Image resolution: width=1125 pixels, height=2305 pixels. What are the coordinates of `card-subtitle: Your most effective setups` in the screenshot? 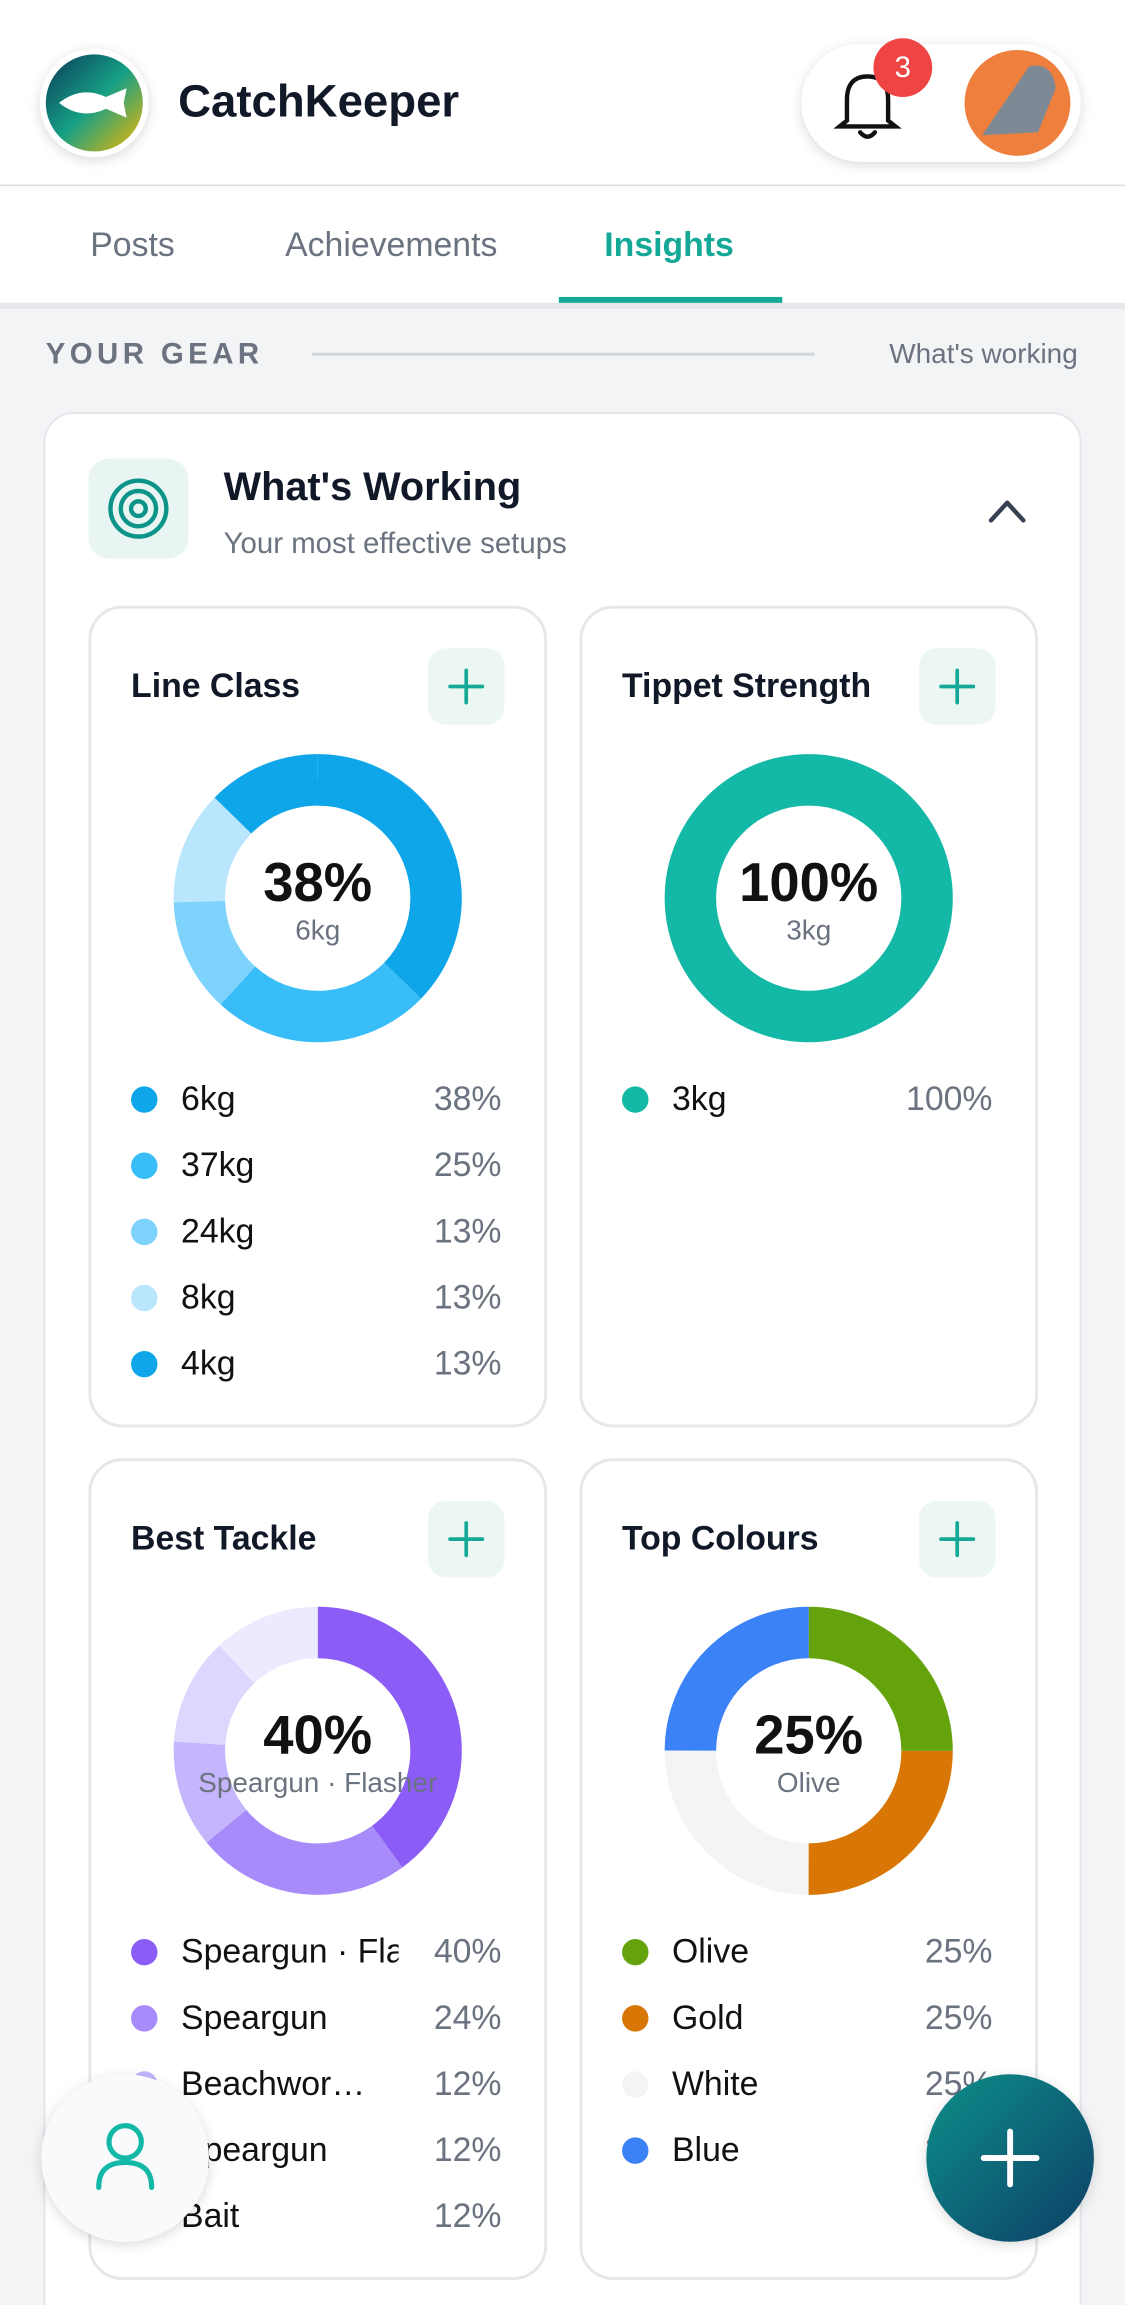 It's located at (395, 543).